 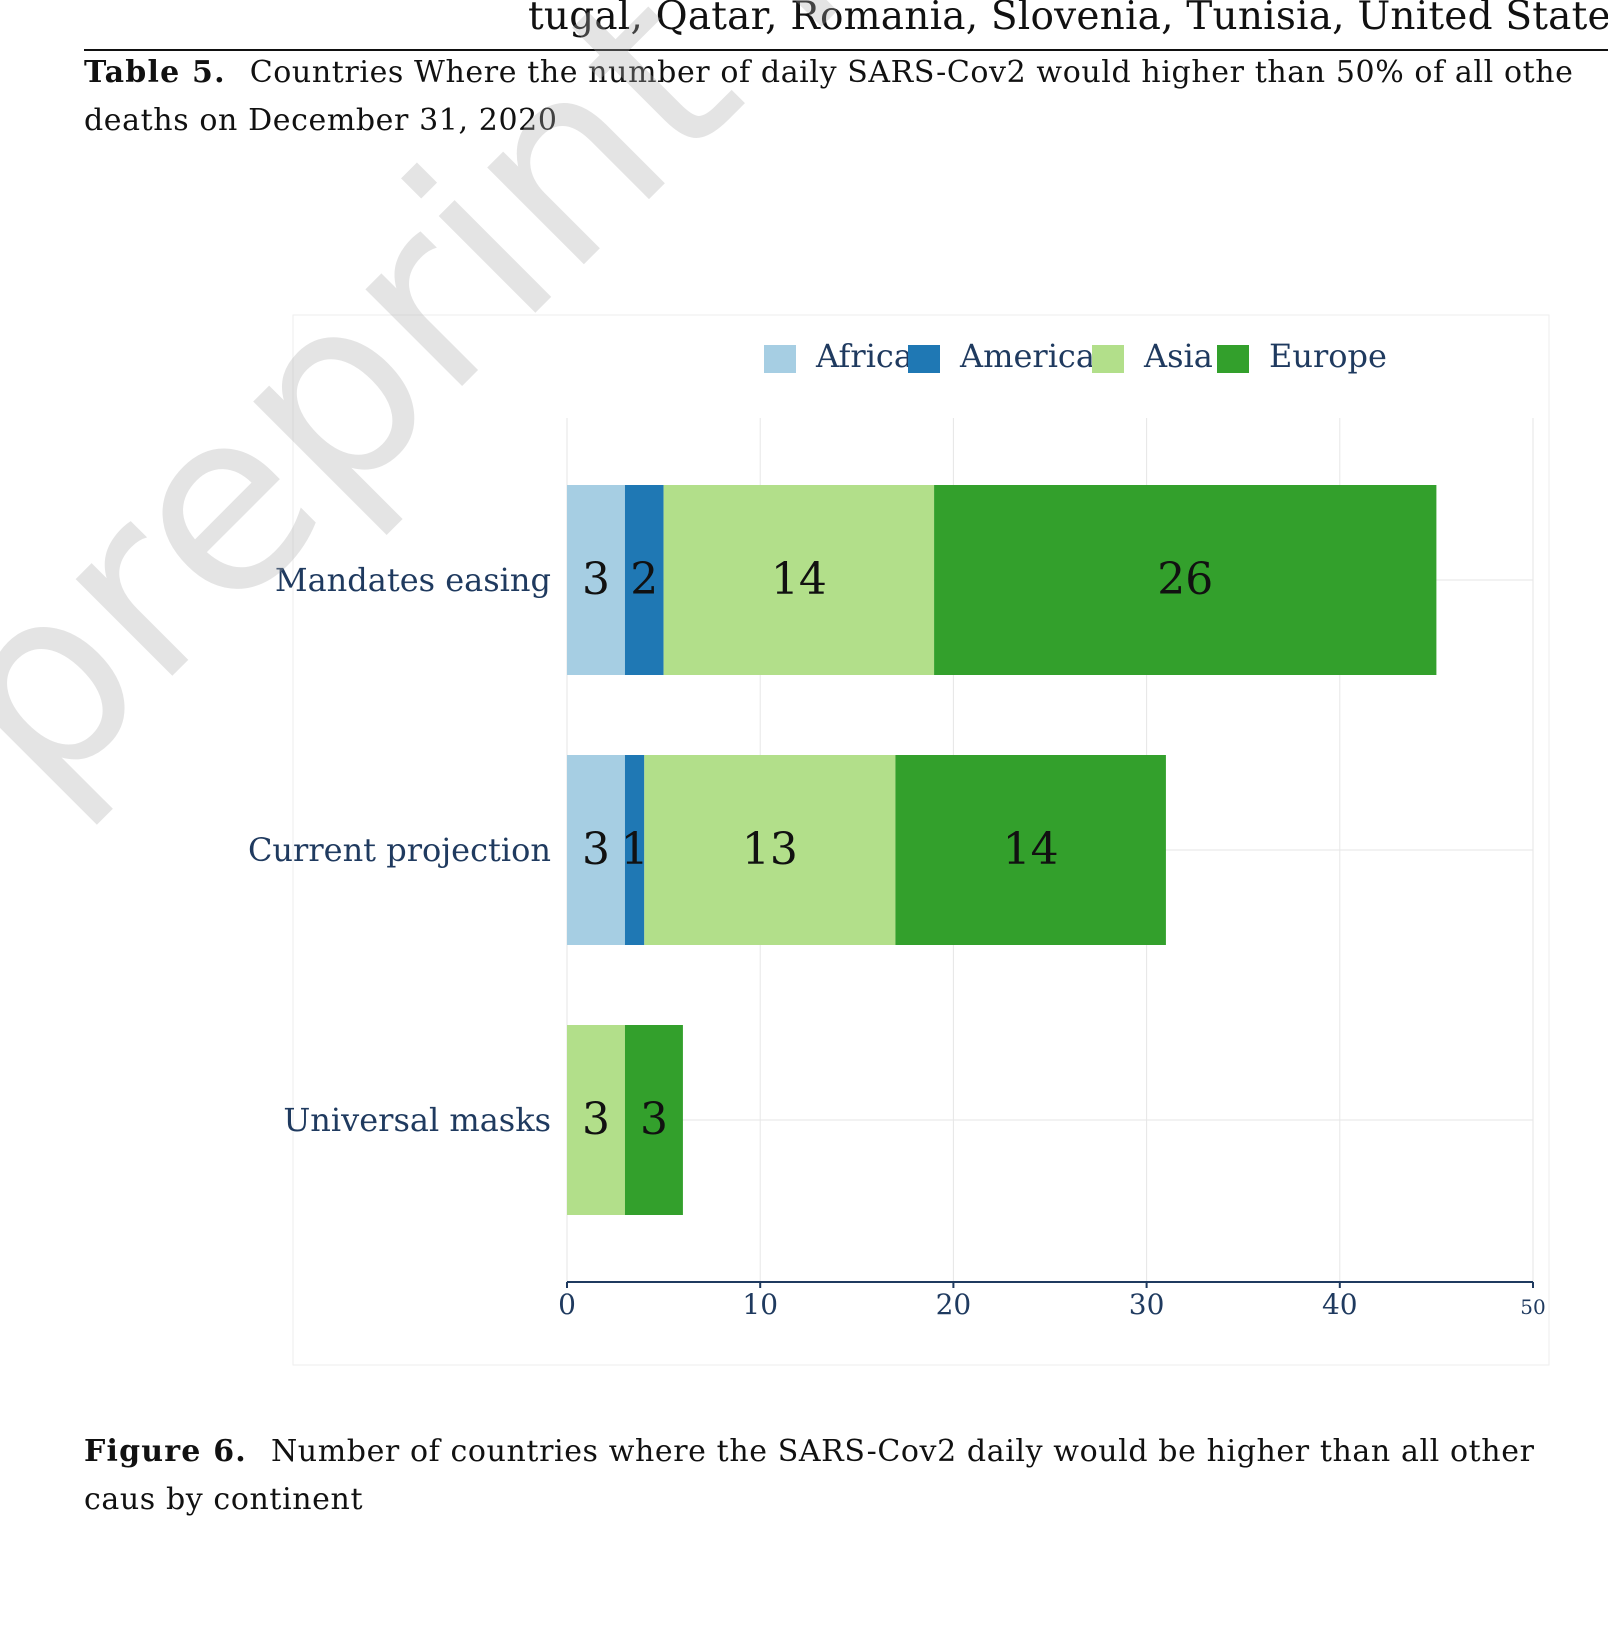 What do you see at coordinates (1328, 356) in the screenshot?
I see `legend-label: Europe` at bounding box center [1328, 356].